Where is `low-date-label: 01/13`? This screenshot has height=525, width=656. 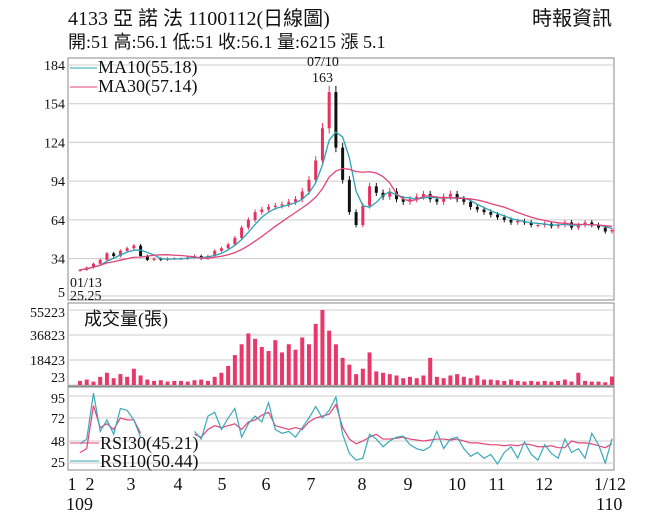
low-date-label: 01/13 is located at coordinates (86, 283).